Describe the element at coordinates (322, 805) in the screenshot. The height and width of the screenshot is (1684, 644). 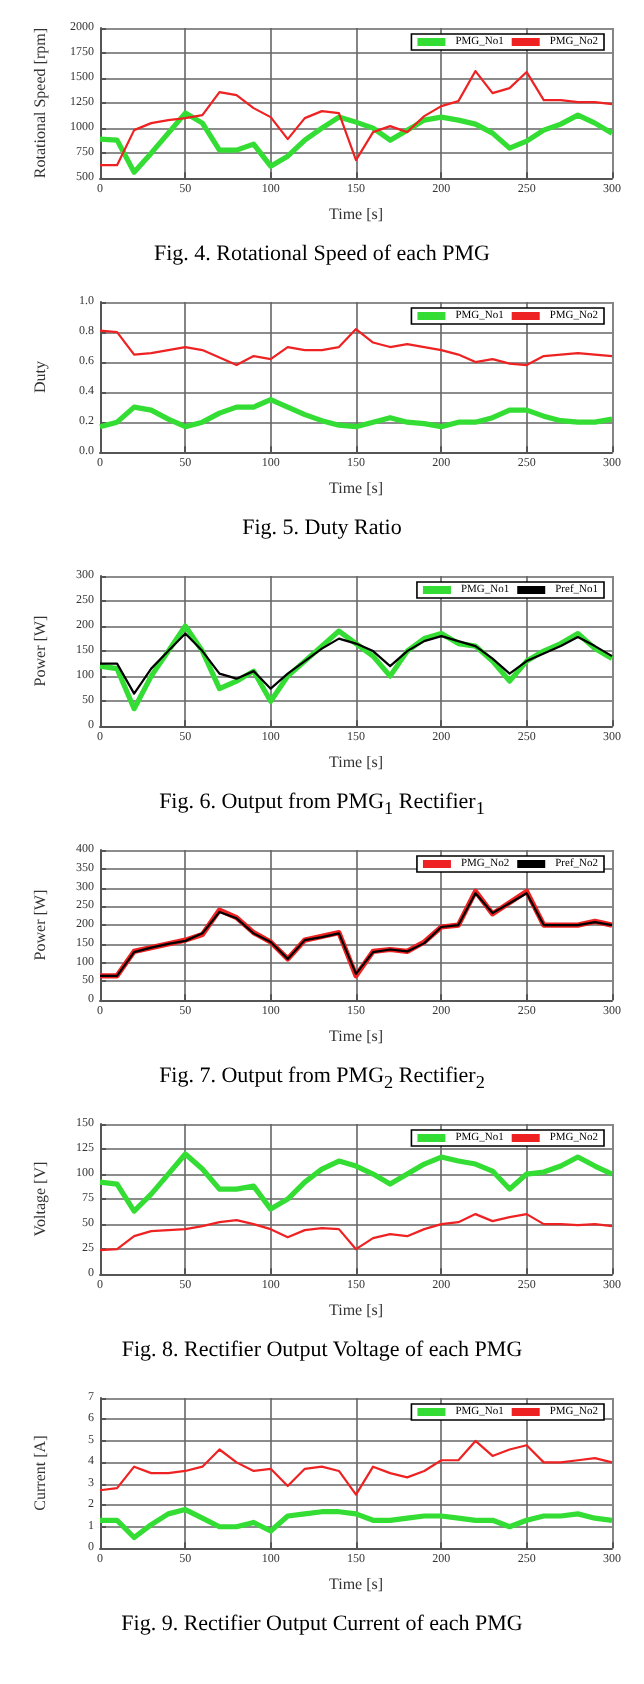
I see `text: Fig. 6. Output from PMG$_{1}$ Rectifier$_{1}$` at that location.